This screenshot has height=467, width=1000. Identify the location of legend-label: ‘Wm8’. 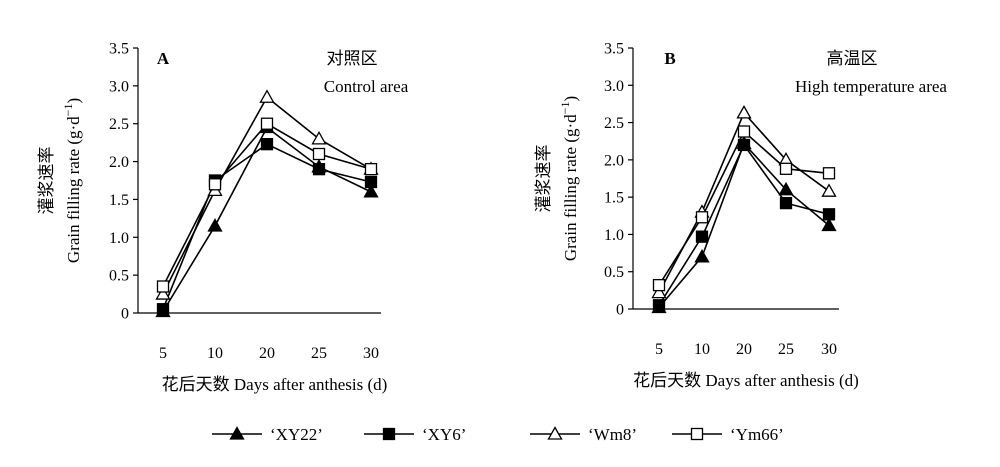
(612, 434).